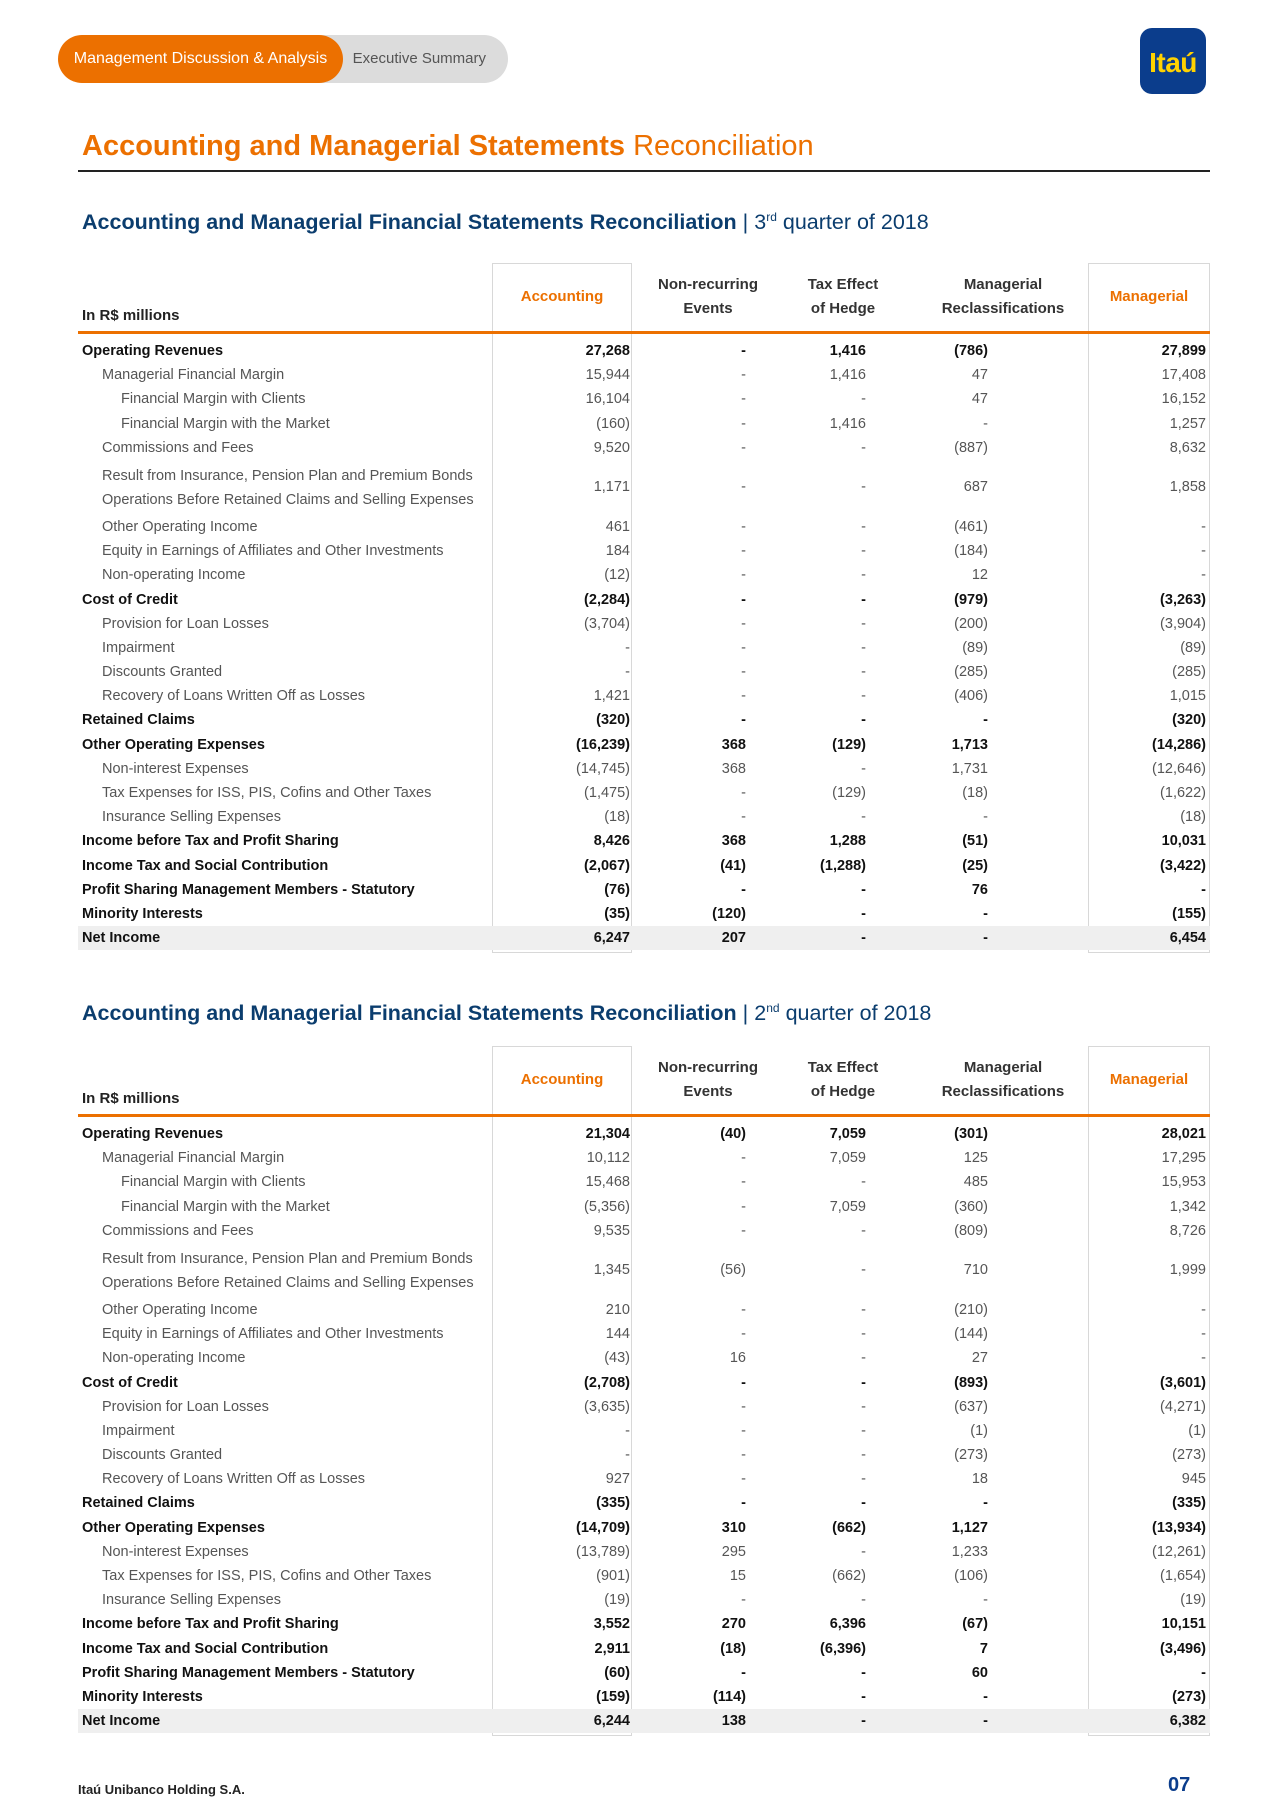 The image size is (1280, 1811). Describe the element at coordinates (178, 448) in the screenshot. I see `row-label: Commissions and Fees` at that location.